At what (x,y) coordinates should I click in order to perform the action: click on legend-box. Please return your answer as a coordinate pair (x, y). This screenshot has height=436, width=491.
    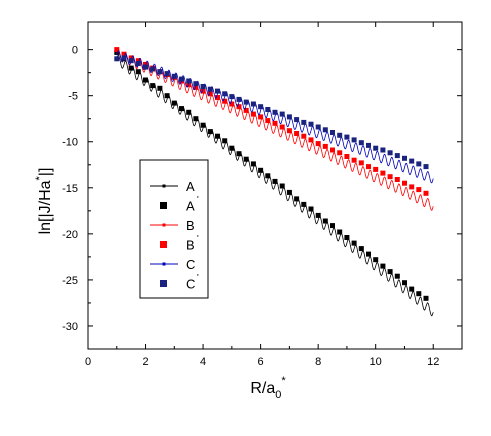
    Looking at the image, I should click on (174, 229).